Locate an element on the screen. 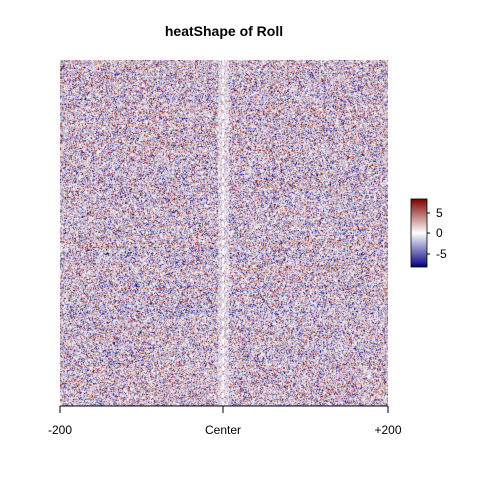  chart-title: heatShape of Roll is located at coordinates (224, 31).